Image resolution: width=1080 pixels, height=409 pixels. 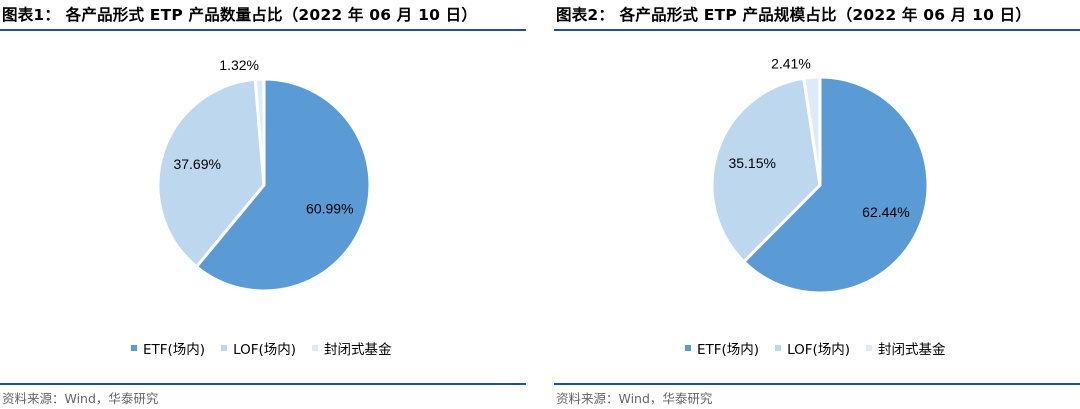 What do you see at coordinates (240, 15) in the screenshot?
I see `chart-title: 图表1： 各产品形式 ETP 产品数量占比（2022 年 06 月 10 日）` at bounding box center [240, 15].